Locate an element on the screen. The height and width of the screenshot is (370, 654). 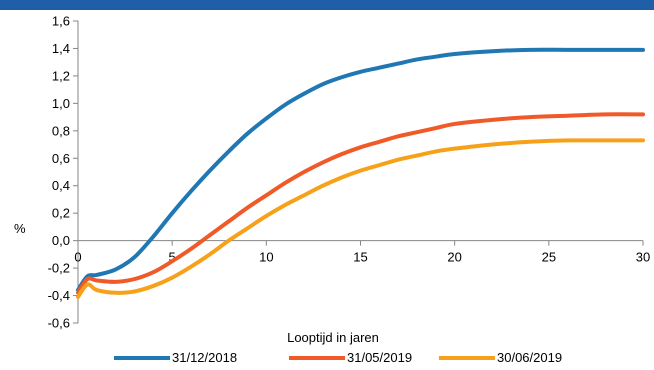
y-tick-label: -0,6 is located at coordinates (59, 323).